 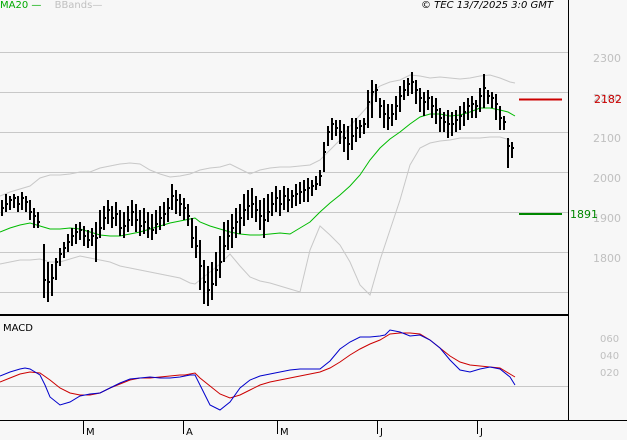 What do you see at coordinates (610, 373) in the screenshot?
I see `macd-tick-020: 020` at bounding box center [610, 373].